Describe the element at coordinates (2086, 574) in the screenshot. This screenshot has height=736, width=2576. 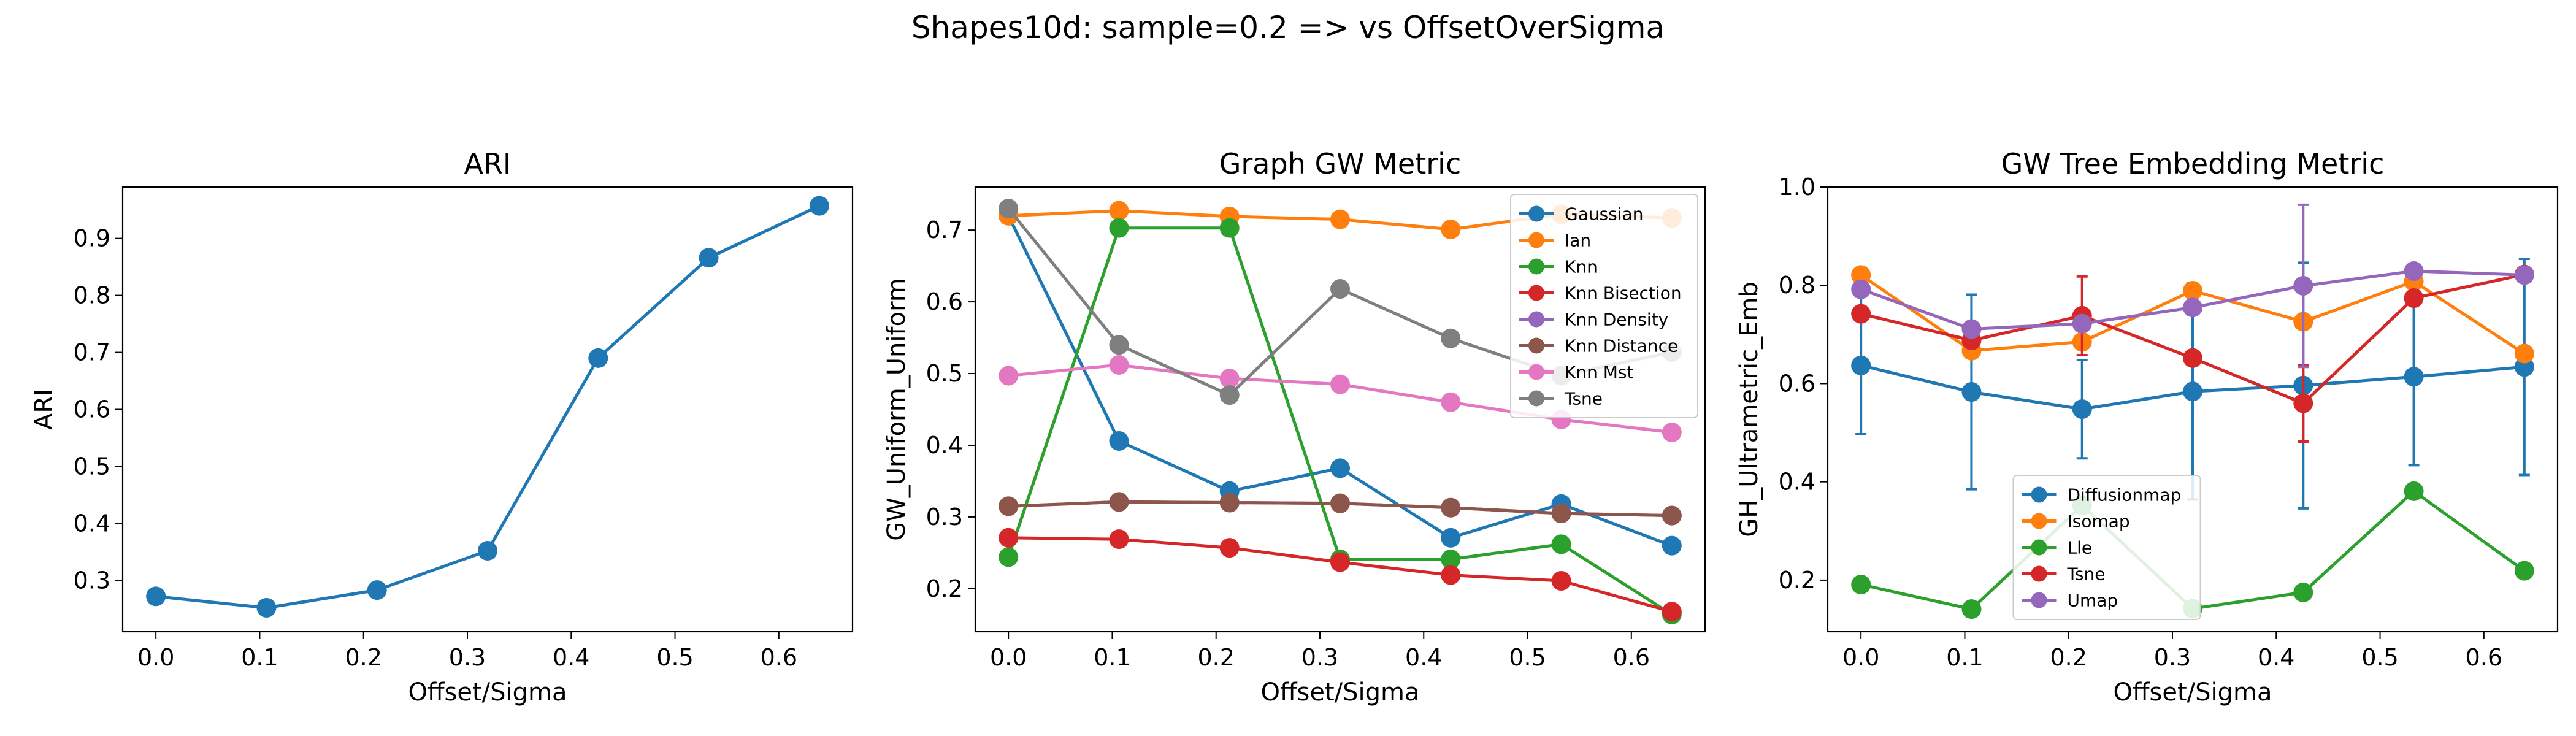
I see `legend-label: Tsne` at that location.